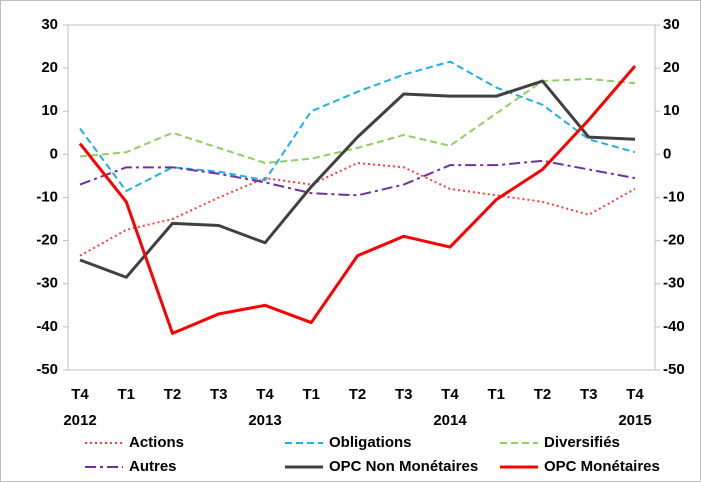 Image resolution: width=701 pixels, height=482 pixels. What do you see at coordinates (674, 240) in the screenshot?
I see `y2-tick-label: -20` at bounding box center [674, 240].